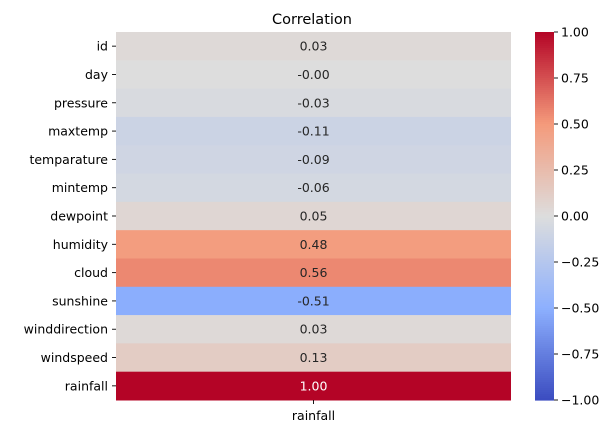 The width and height of the screenshot is (615, 435). Describe the element at coordinates (313, 415) in the screenshot. I see `column-label: rainfall` at that location.